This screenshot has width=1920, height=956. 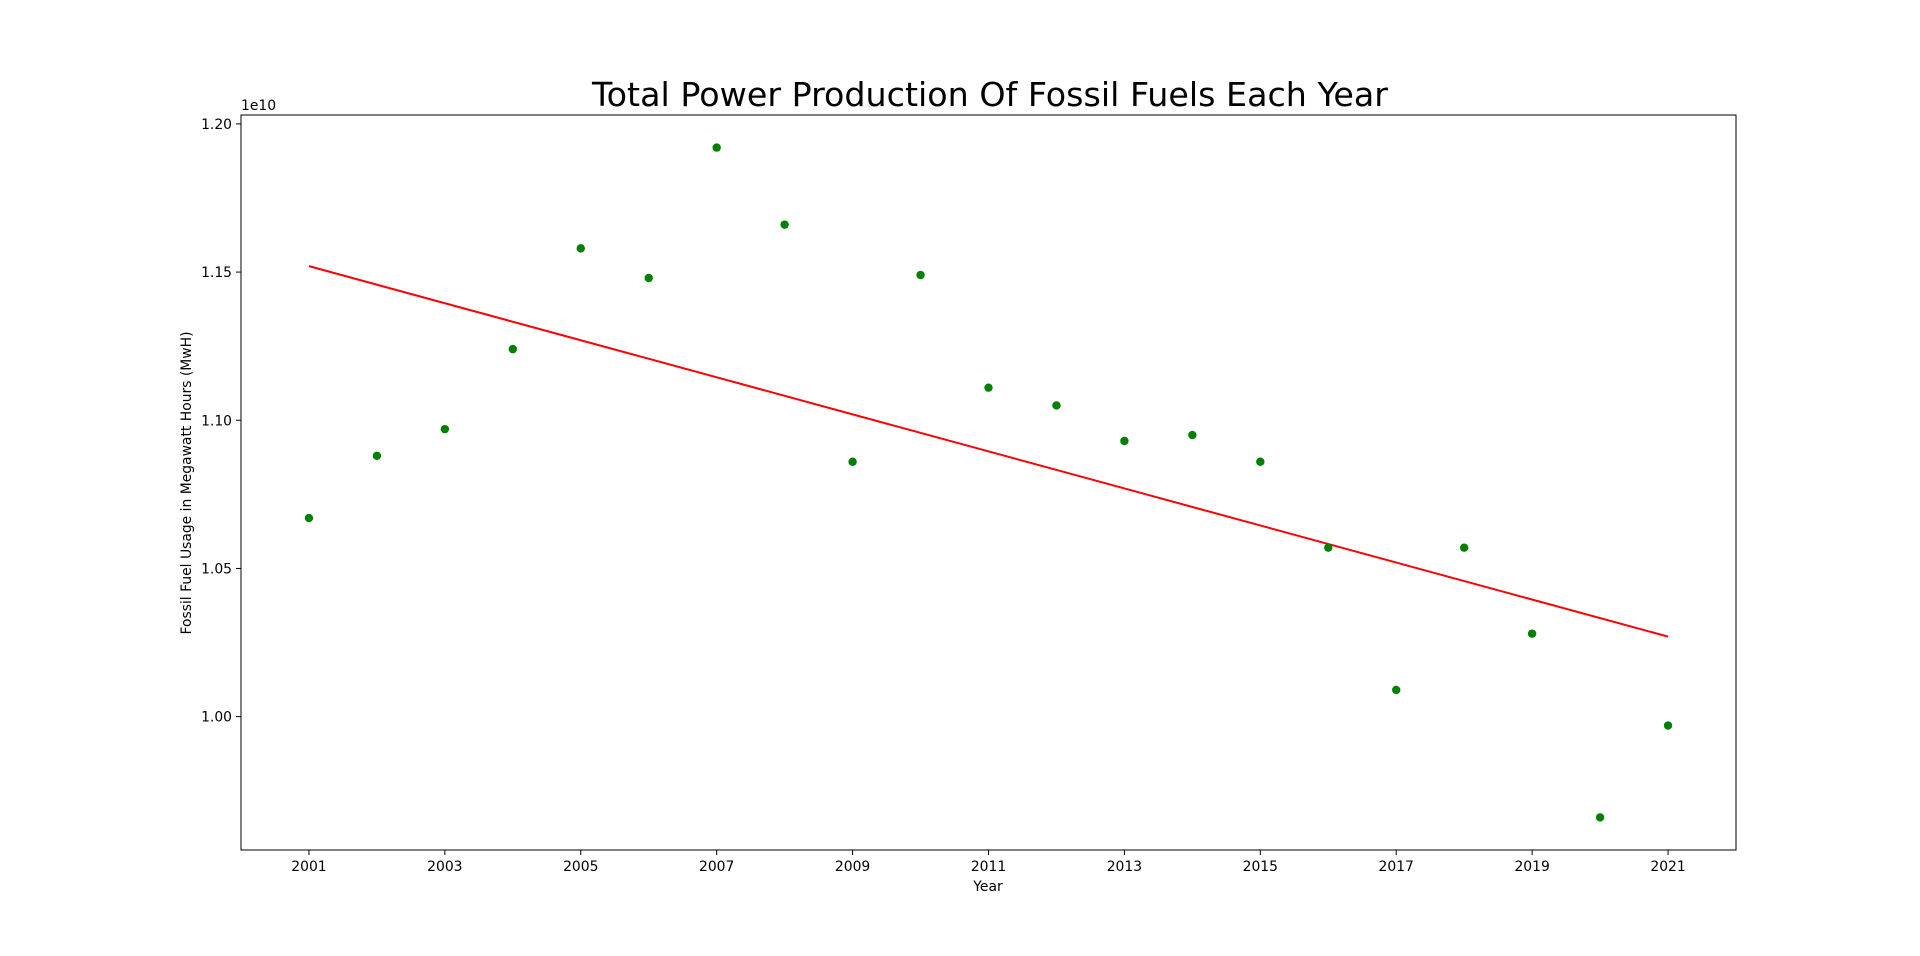 What do you see at coordinates (852, 867) in the screenshot?
I see `x-tick-label: 2009` at bounding box center [852, 867].